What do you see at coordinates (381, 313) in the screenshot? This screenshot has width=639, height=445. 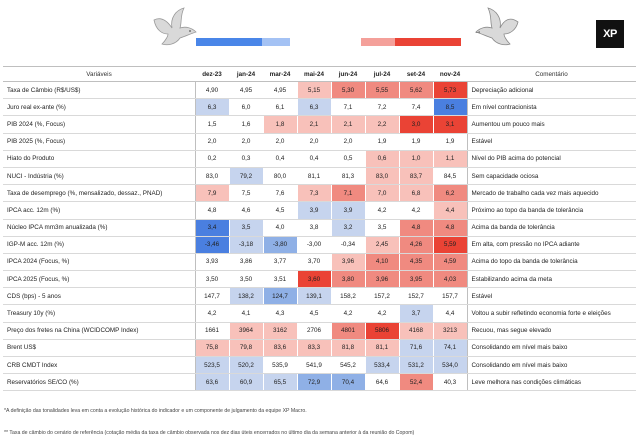 I see `value-cell: 4,2` at bounding box center [381, 313].